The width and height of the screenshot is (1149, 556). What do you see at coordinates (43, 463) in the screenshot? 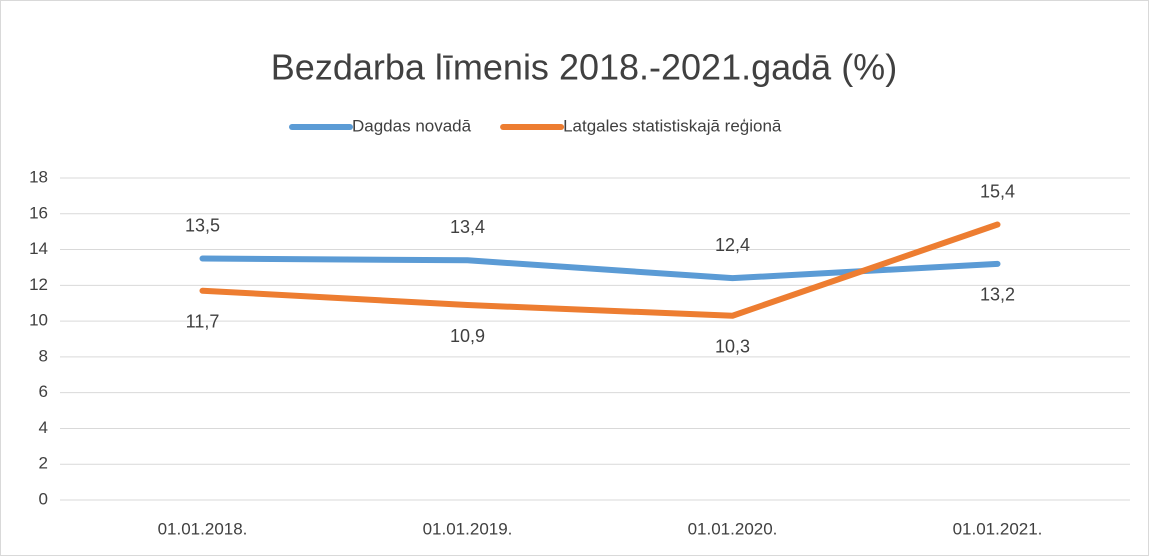
I see `y-tick-label: 2` at bounding box center [43, 463].